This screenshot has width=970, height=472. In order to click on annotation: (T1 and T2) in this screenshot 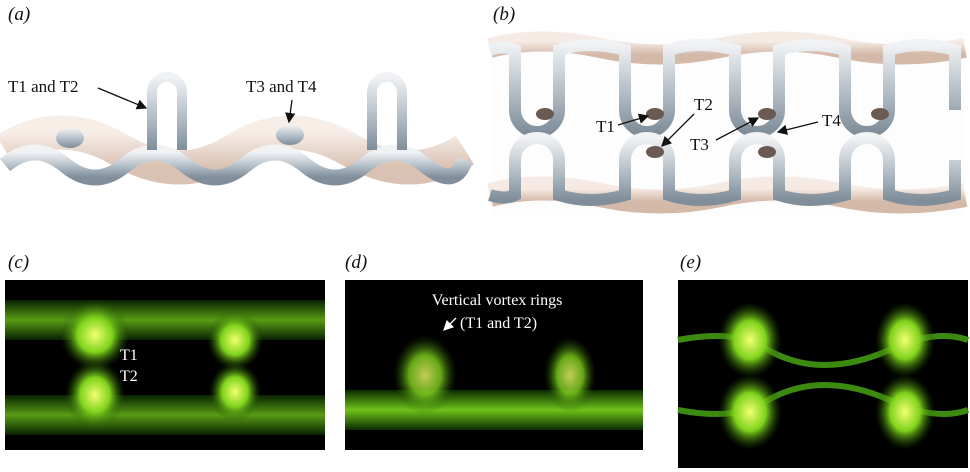, I will do `click(498, 323)`.